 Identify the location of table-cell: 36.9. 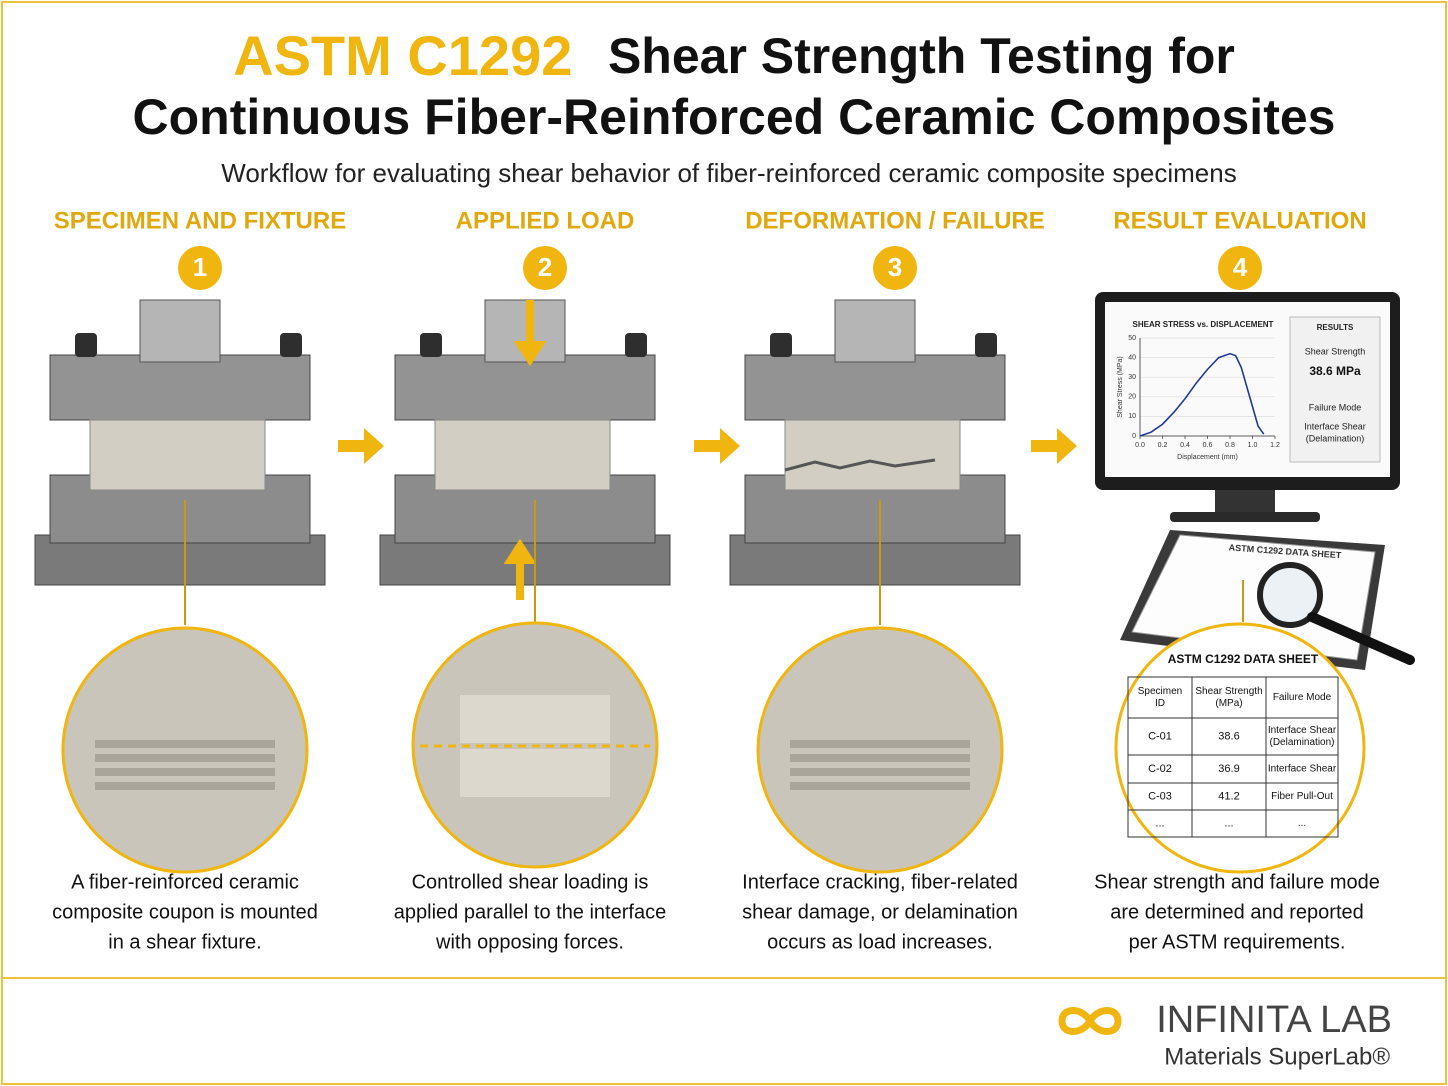
(1228, 769).